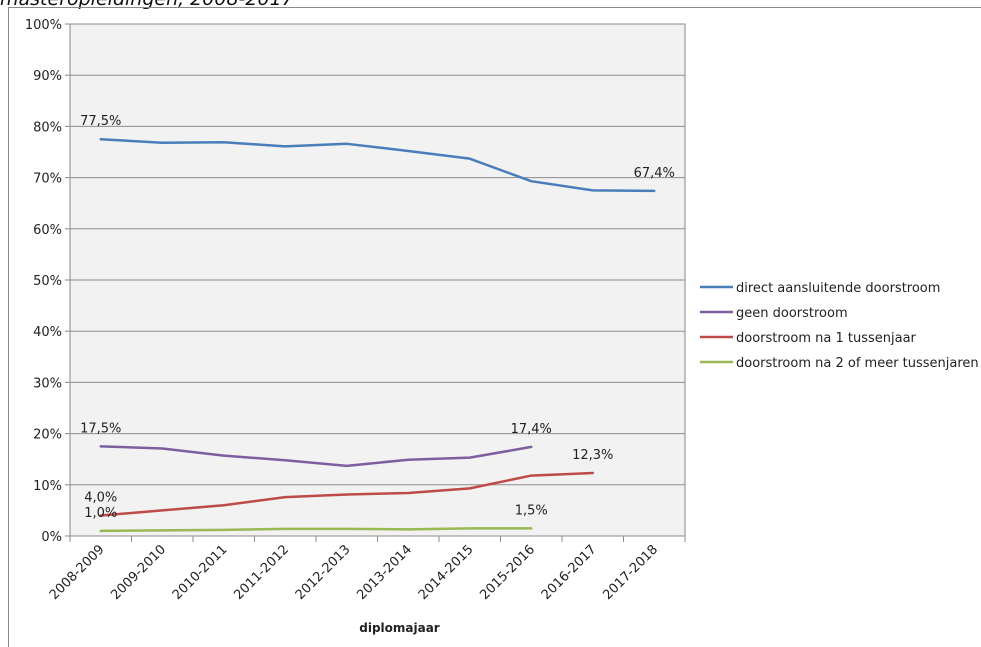  I want to click on x-axis-title: diplomajaar, so click(399, 628).